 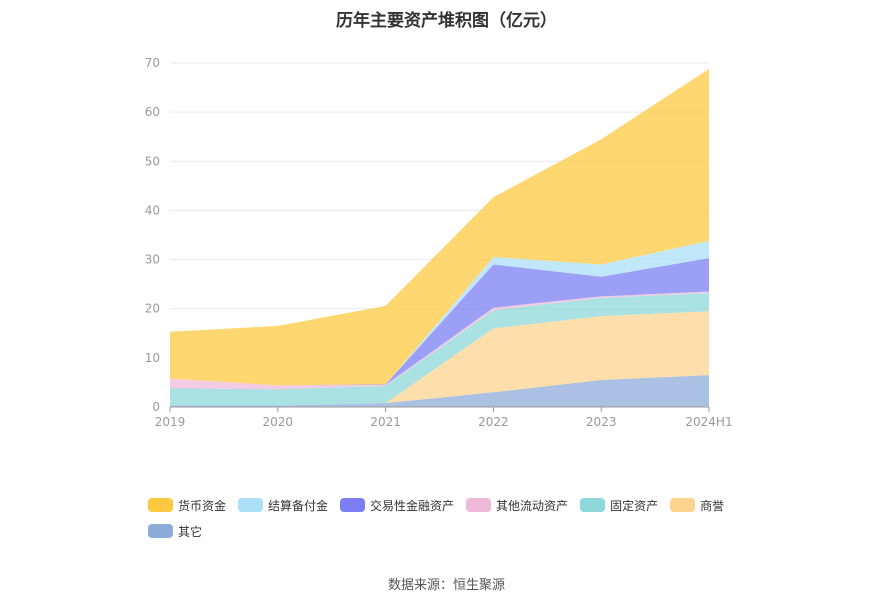 What do you see at coordinates (634, 505) in the screenshot?
I see `legend-label: 固定资产` at bounding box center [634, 505].